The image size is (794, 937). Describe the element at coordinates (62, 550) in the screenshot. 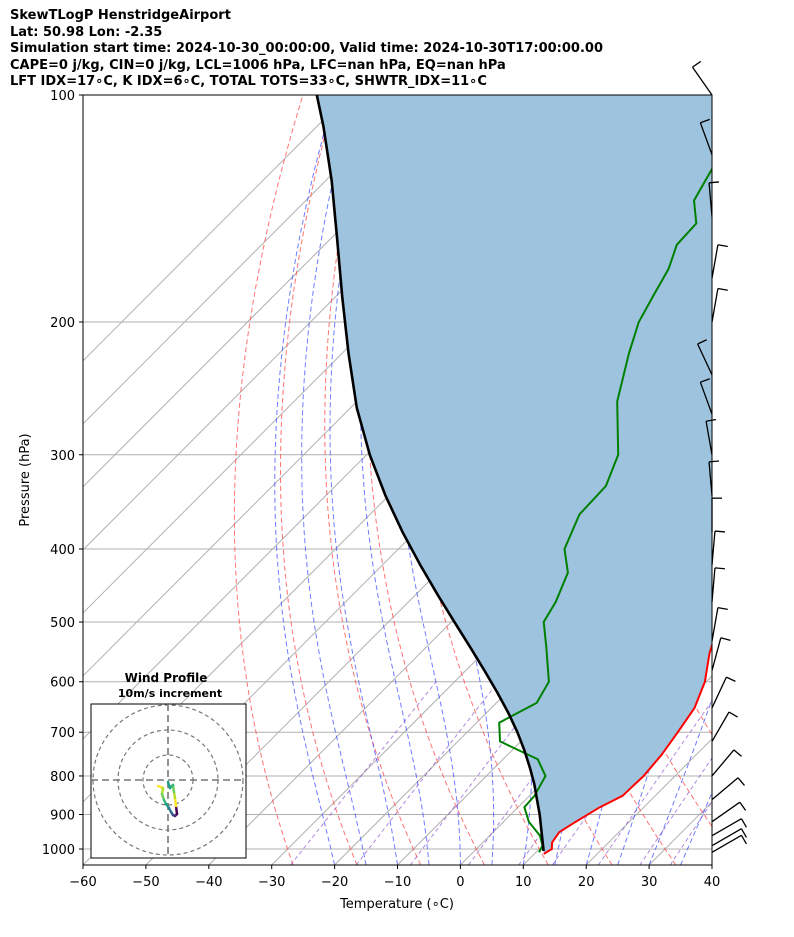

I see `y-tick-label: 400` at that location.